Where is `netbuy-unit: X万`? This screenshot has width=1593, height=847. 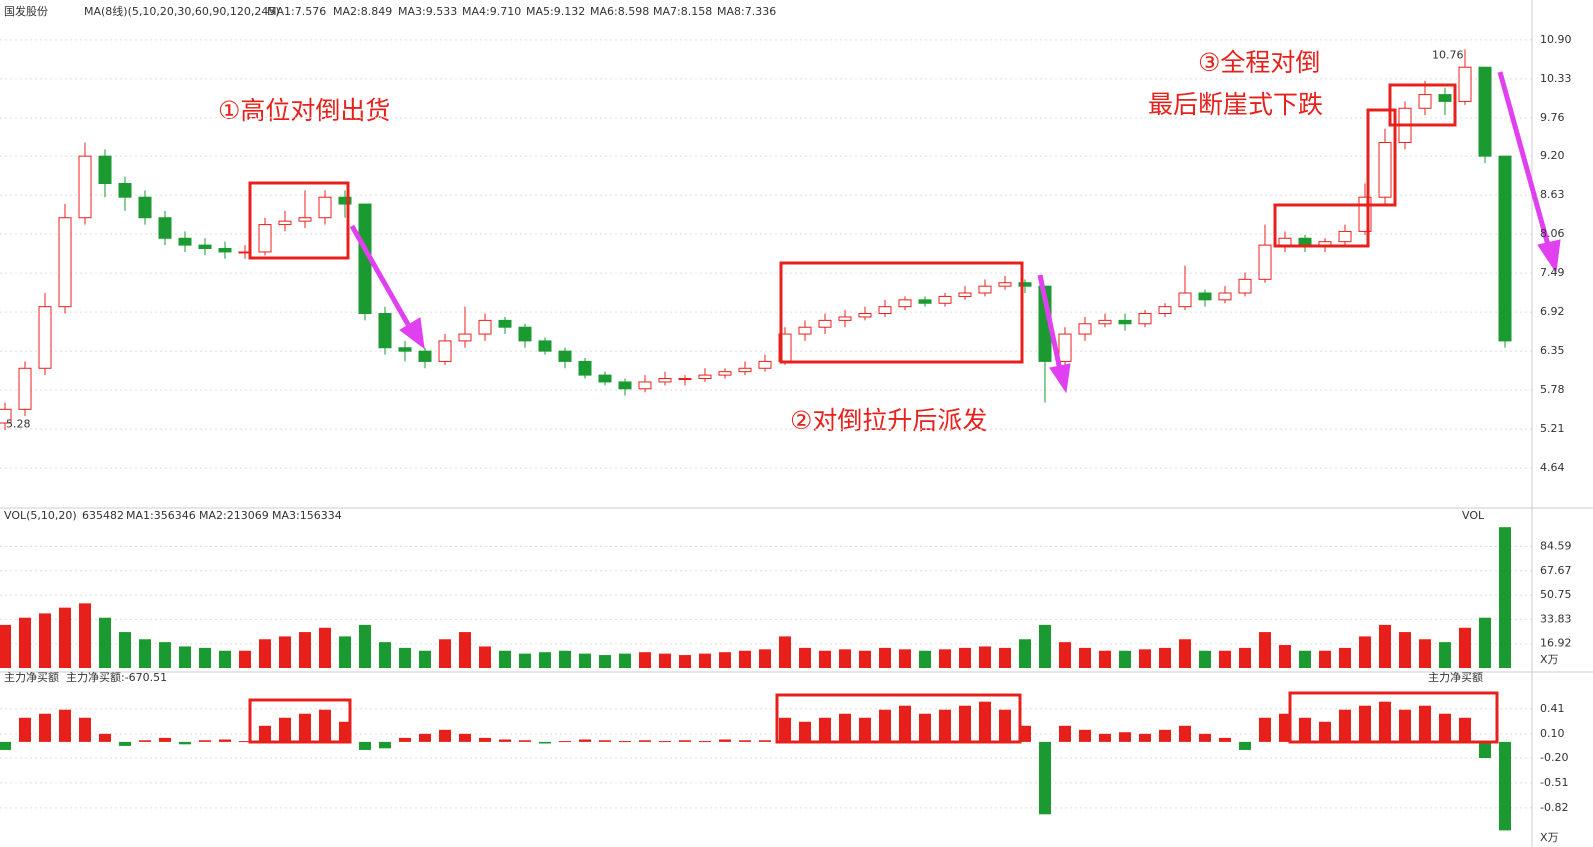 netbuy-unit: X万 is located at coordinates (1549, 837).